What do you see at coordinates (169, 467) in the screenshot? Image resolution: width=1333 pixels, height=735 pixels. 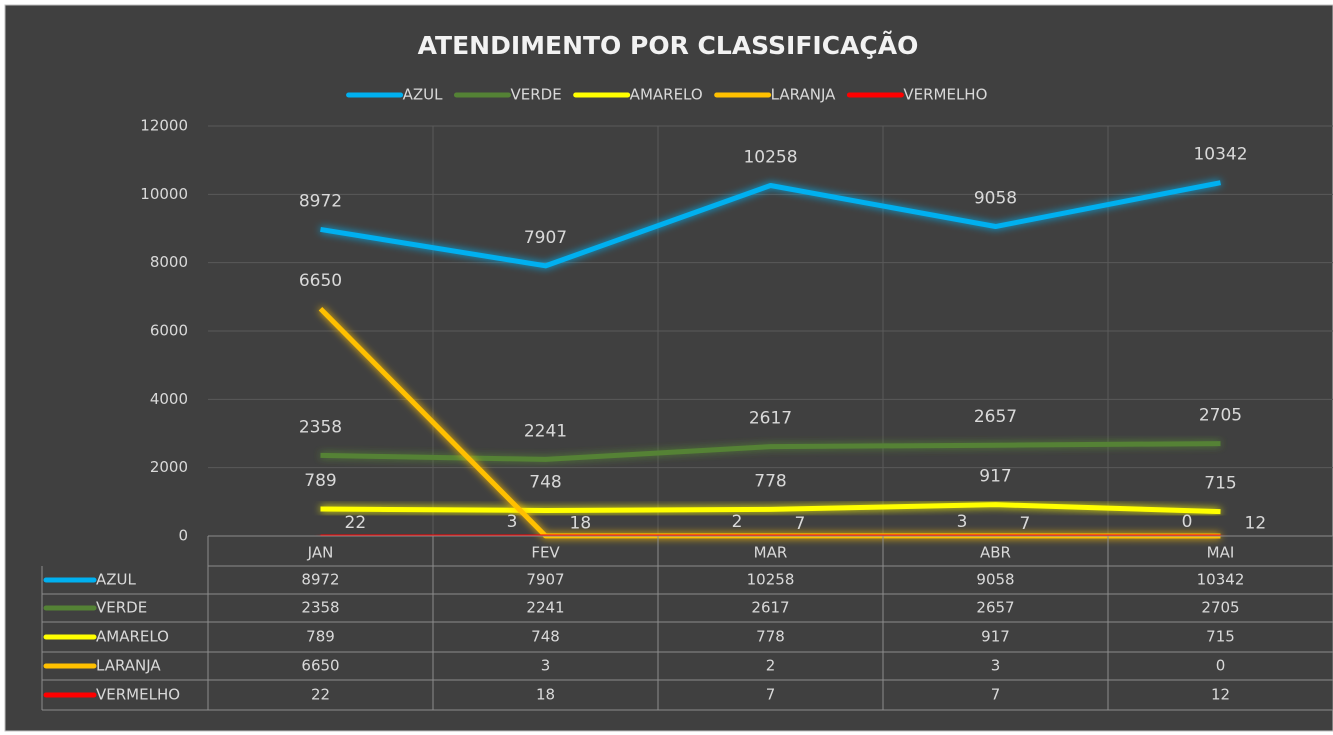 I see `y-tick-label: 2000` at bounding box center [169, 467].